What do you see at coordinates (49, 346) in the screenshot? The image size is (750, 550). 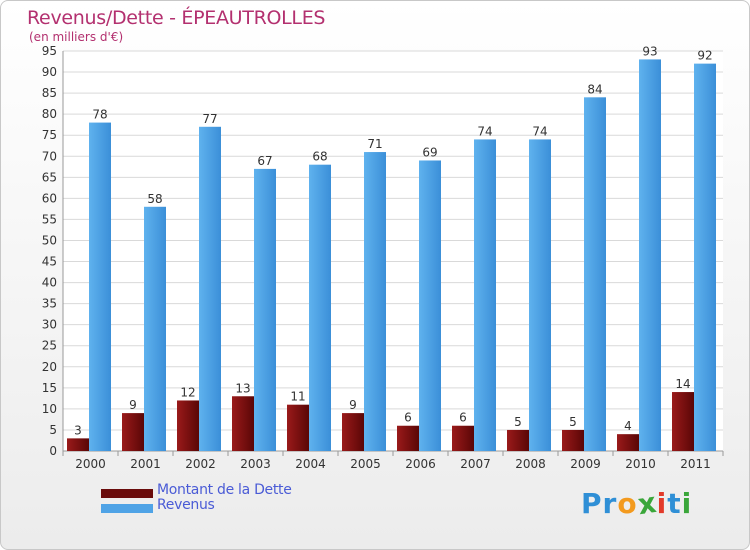 I see `y-tick-label: 25` at bounding box center [49, 346].